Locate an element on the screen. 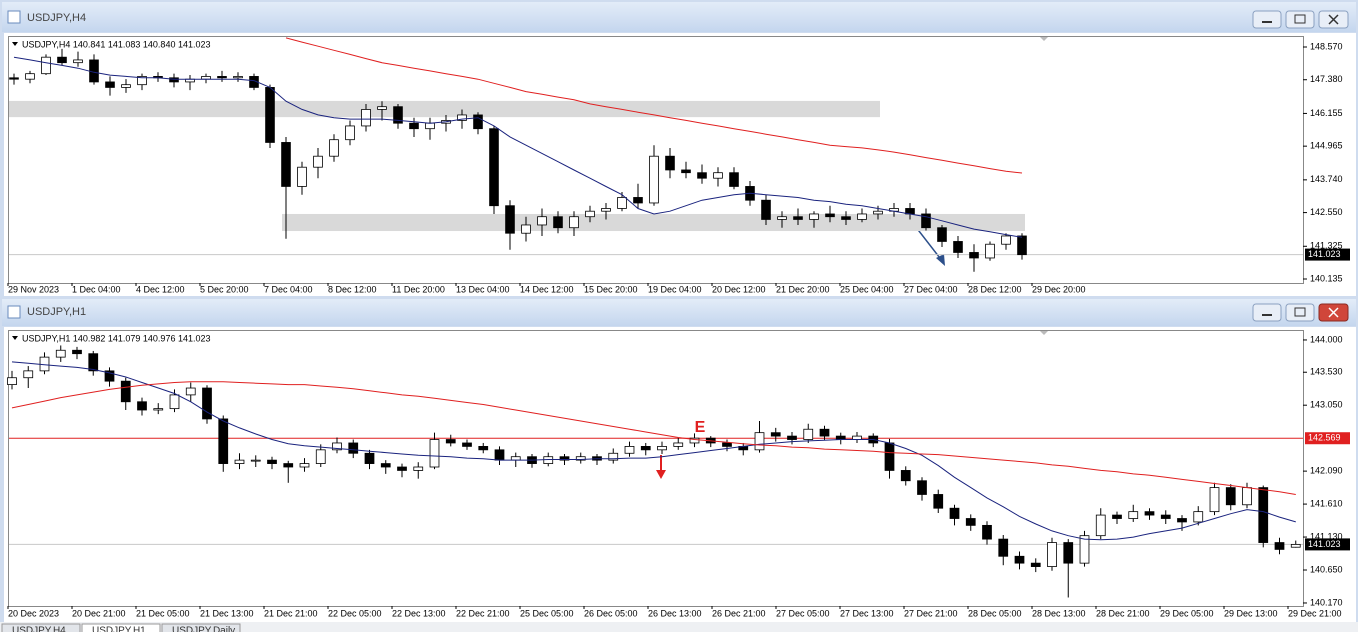 Image resolution: width=1358 pixels, height=637 pixels. window-icon is located at coordinates (14, 17).